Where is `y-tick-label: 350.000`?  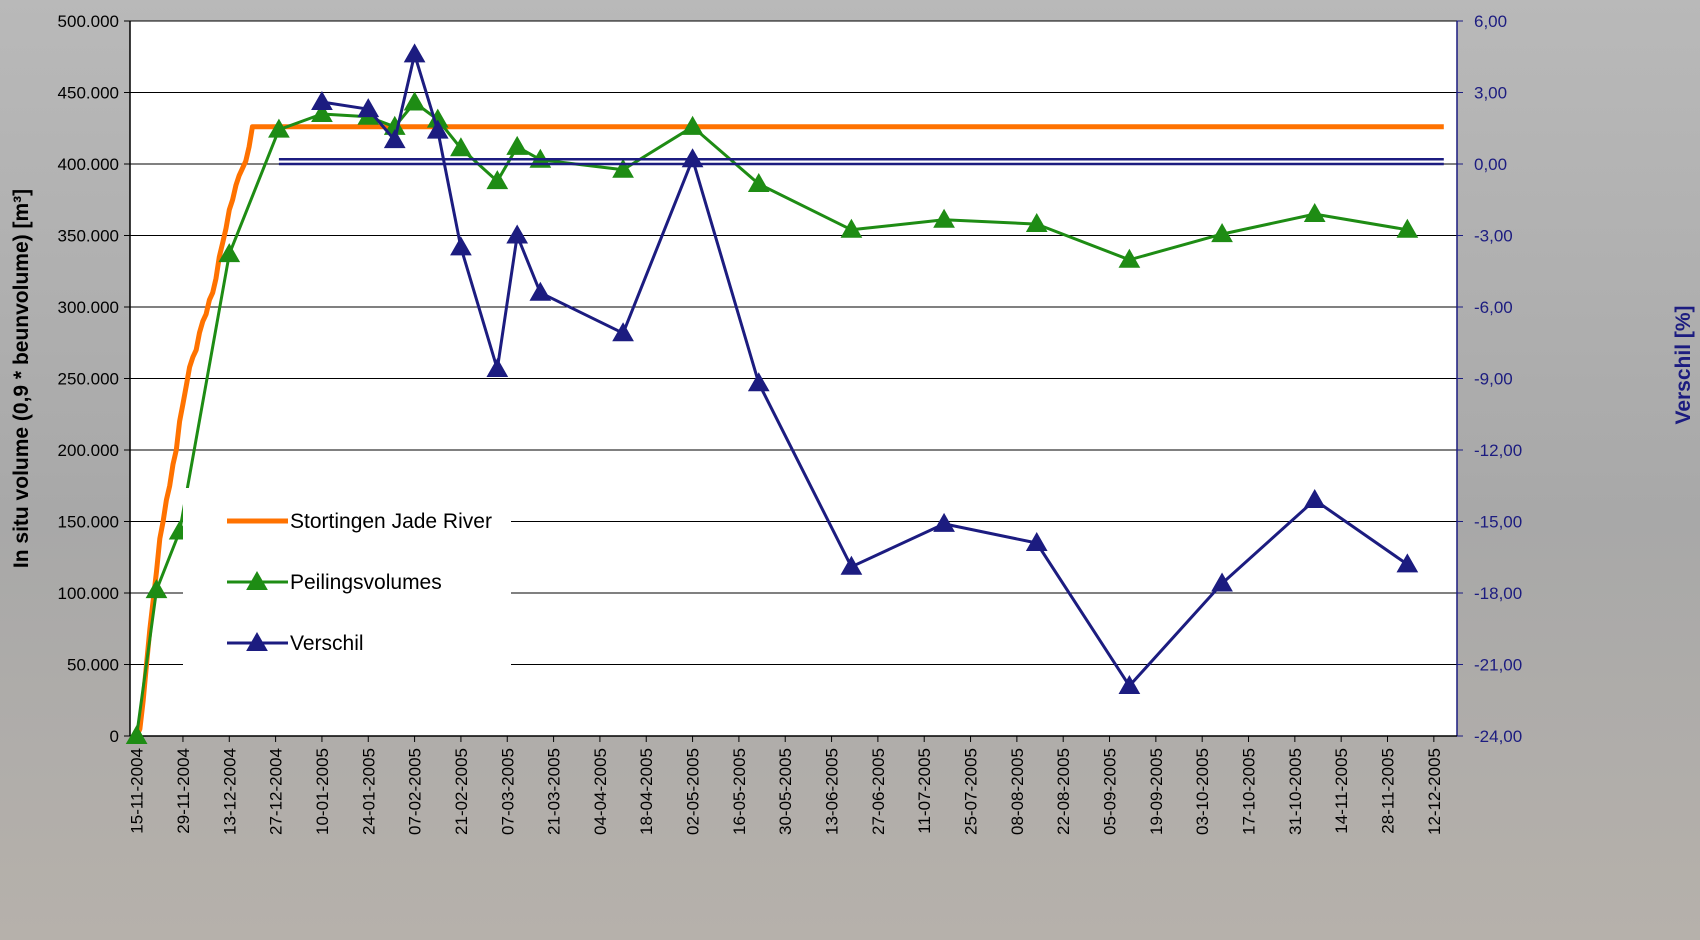 y-tick-label: 350.000 is located at coordinates (88, 236).